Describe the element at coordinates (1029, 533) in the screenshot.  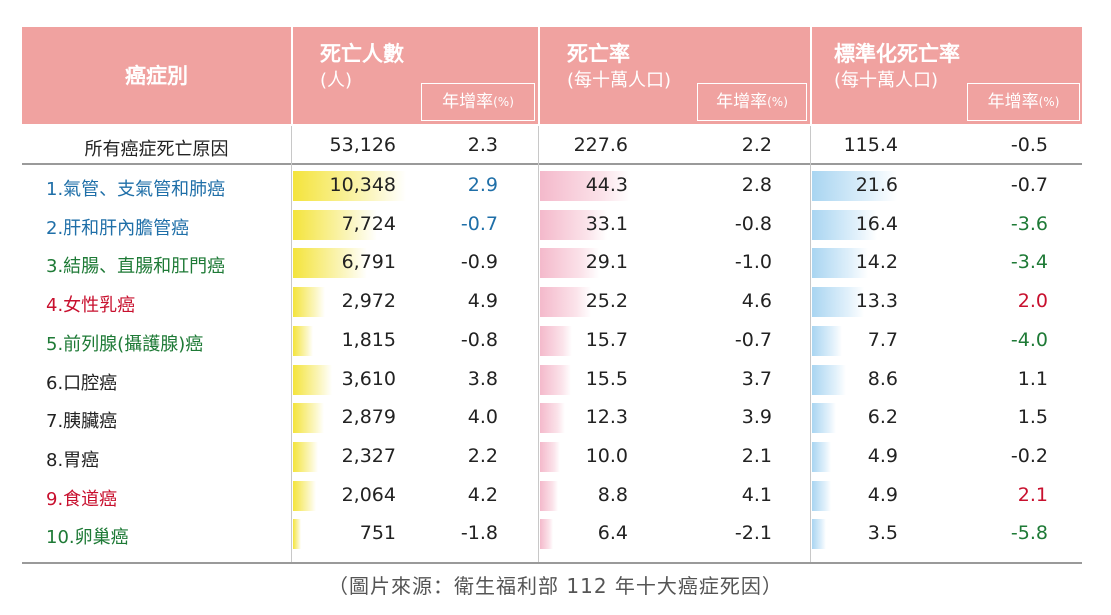
I see `std-growth-value: -5.8` at that location.